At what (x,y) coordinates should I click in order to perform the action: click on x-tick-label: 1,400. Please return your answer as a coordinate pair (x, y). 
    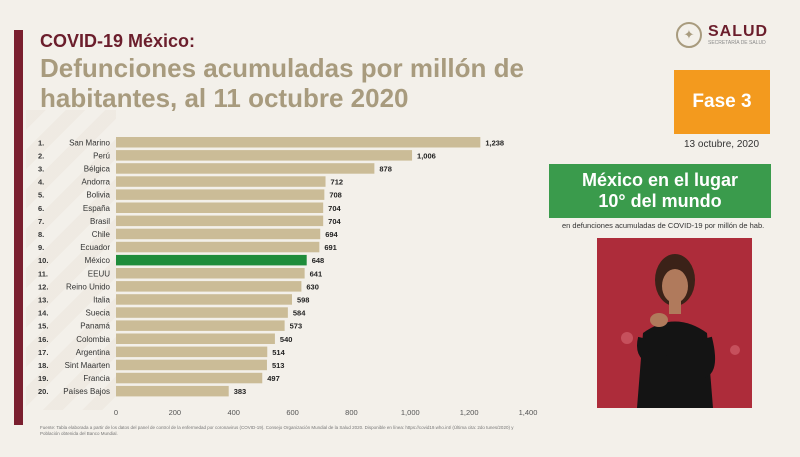
    Looking at the image, I should click on (528, 412).